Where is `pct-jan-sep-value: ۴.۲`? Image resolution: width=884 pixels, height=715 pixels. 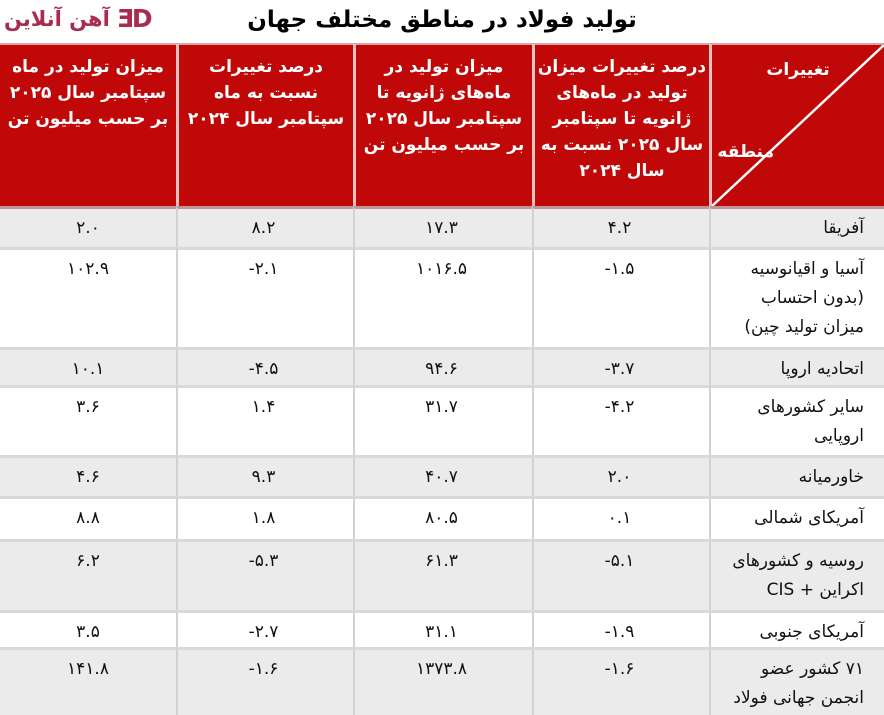 pct-jan-sep-value: ۴.۲ is located at coordinates (620, 226).